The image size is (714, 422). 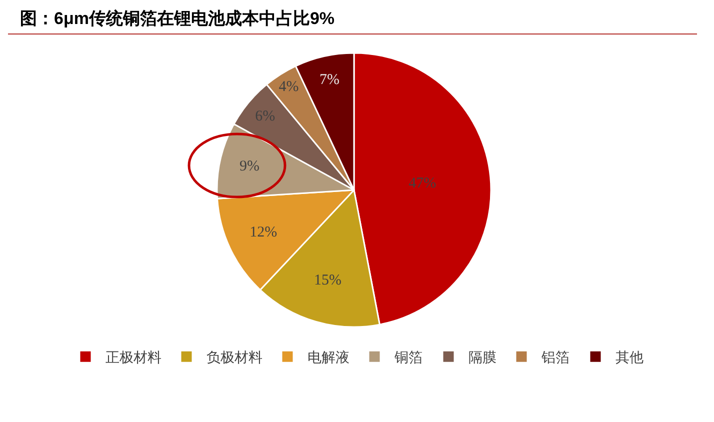 What do you see at coordinates (134, 358) in the screenshot?
I see `legend-label: 正极材料` at bounding box center [134, 358].